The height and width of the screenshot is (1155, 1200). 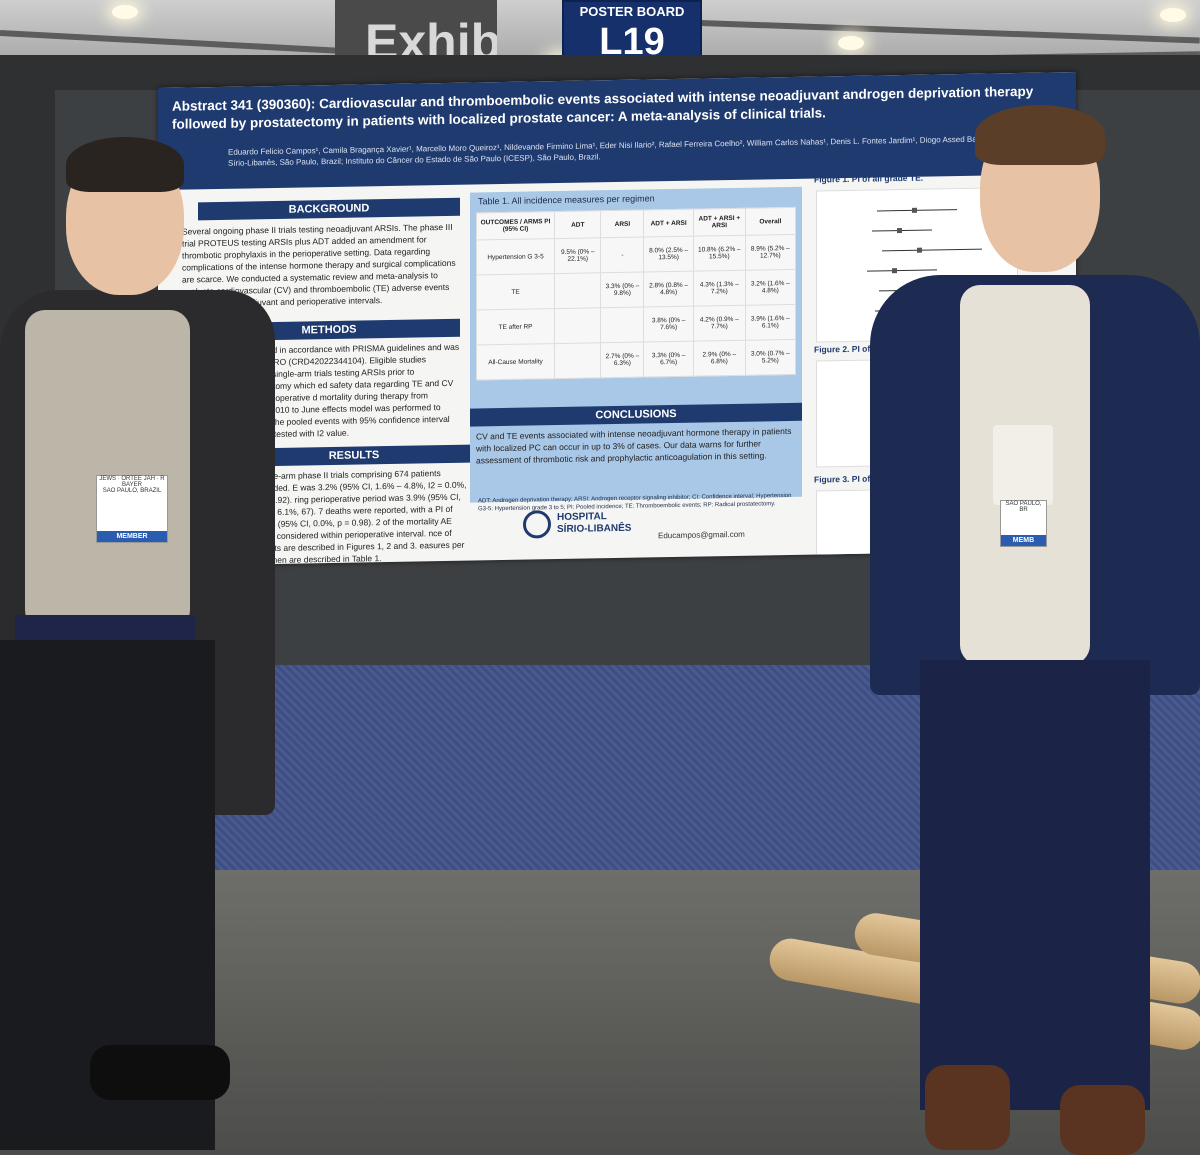 What do you see at coordinates (515, 256) in the screenshot?
I see `table-cell: Hypertension G 3-5` at bounding box center [515, 256].